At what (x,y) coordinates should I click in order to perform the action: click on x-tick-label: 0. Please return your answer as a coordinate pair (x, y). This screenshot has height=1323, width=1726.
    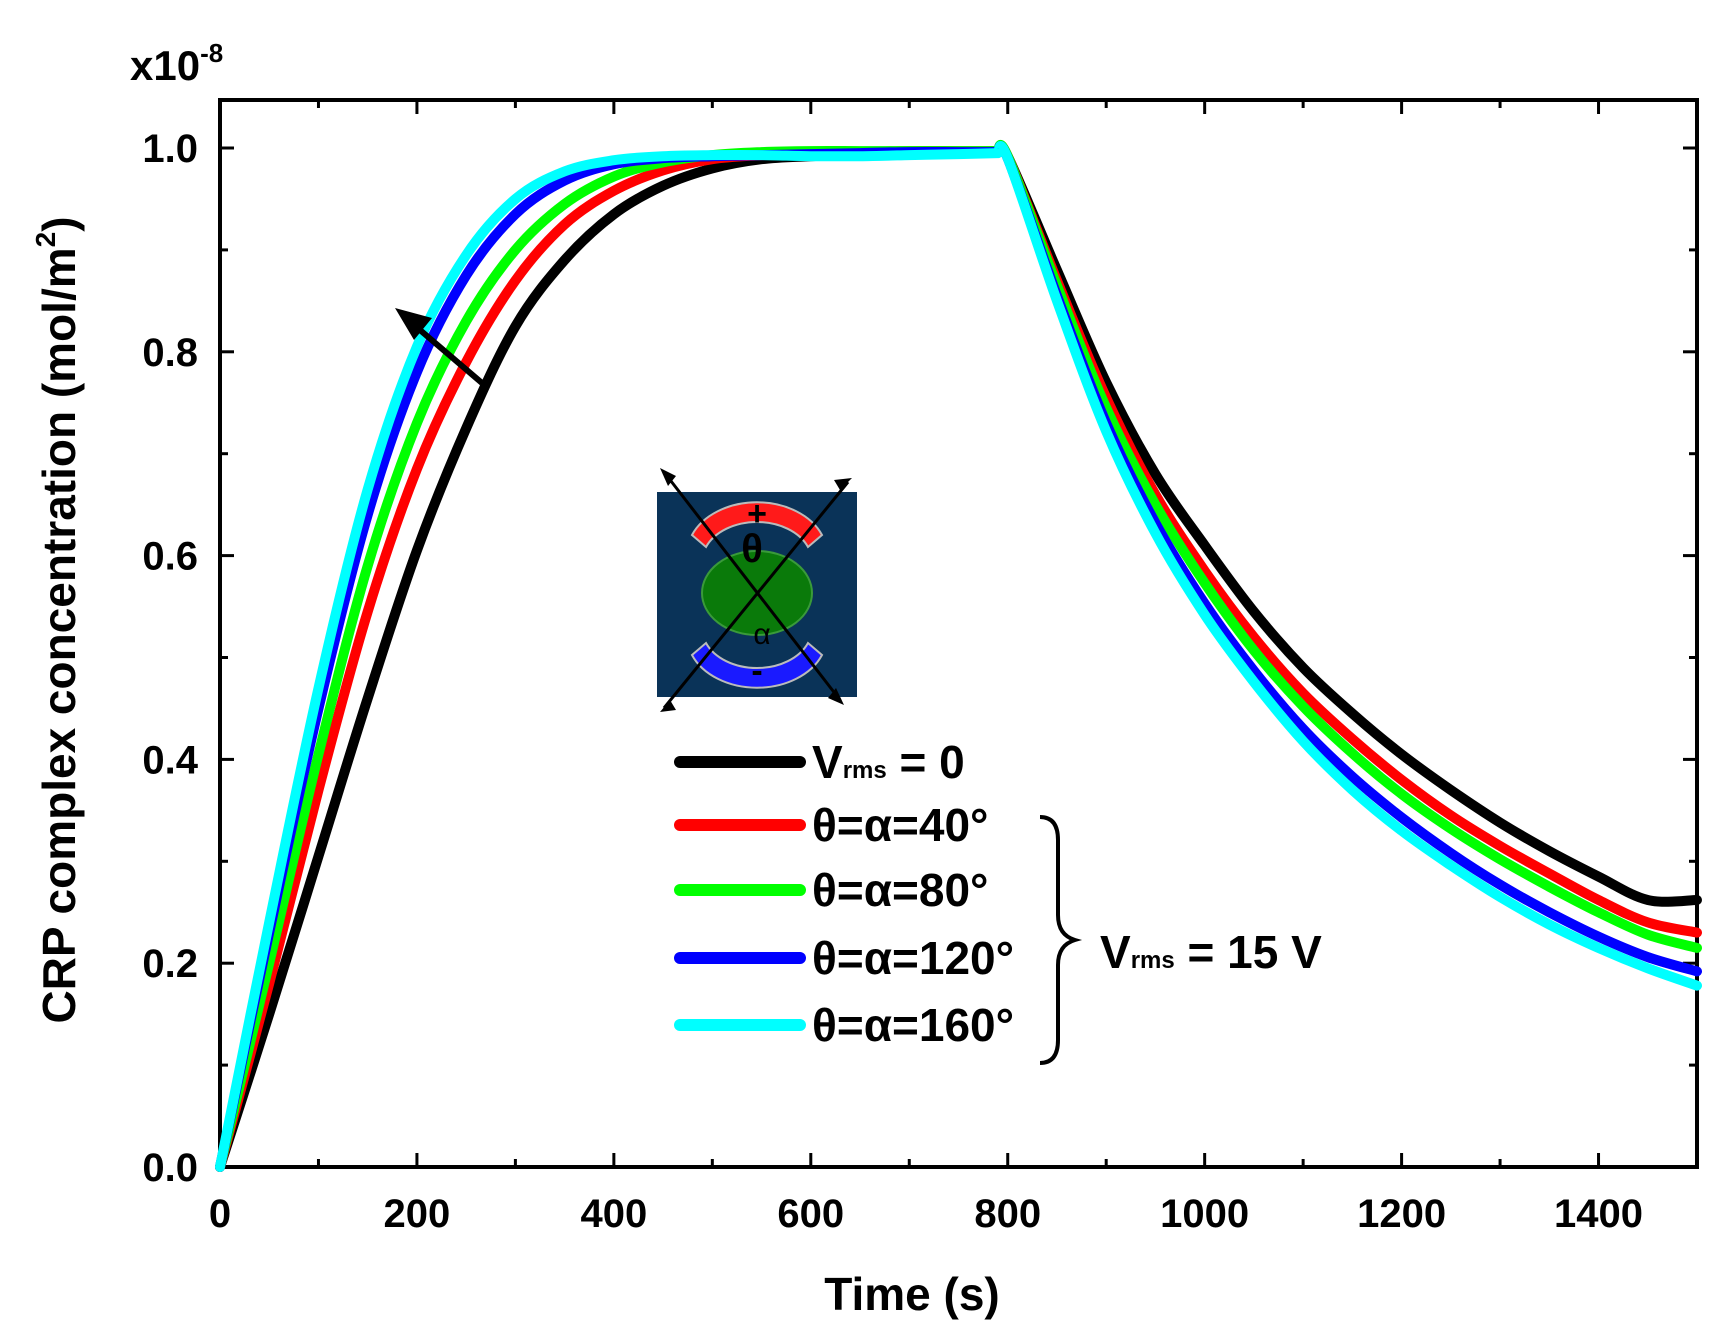
    Looking at the image, I should click on (220, 1214).